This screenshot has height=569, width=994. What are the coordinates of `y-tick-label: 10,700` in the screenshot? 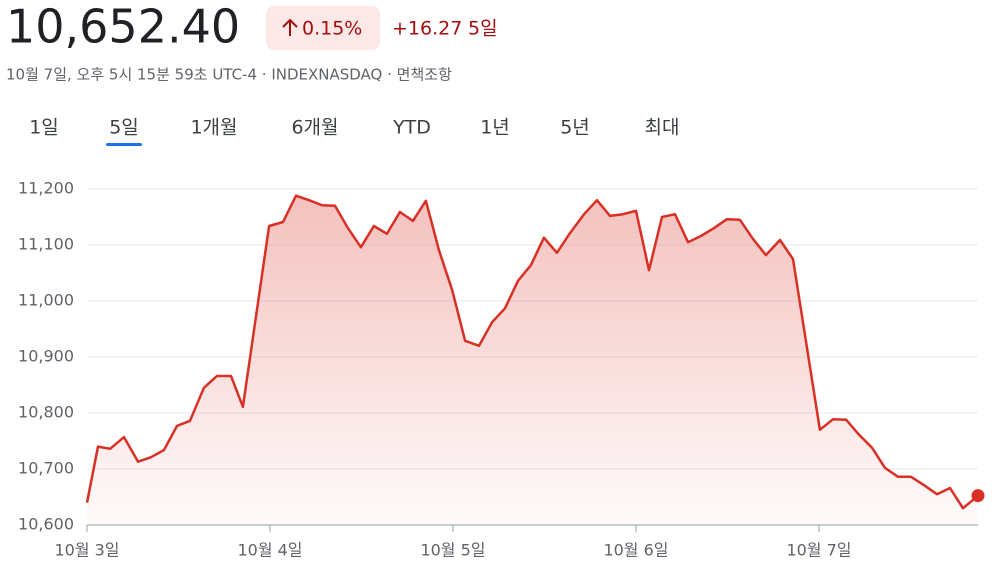 It's located at (46, 468).